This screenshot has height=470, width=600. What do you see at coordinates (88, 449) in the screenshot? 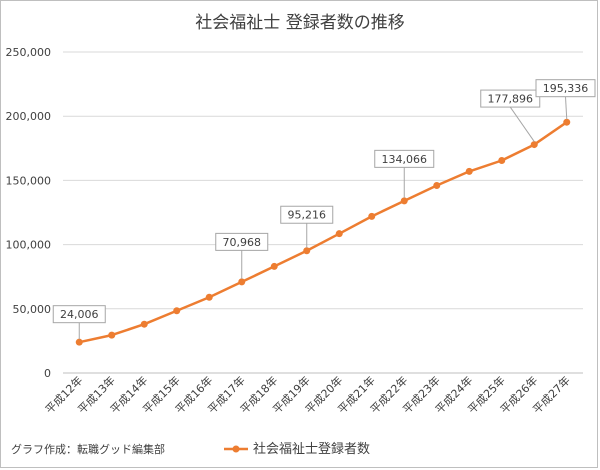
I see `chart-credit: グラフ作成：転職グッド編集部` at bounding box center [88, 449].